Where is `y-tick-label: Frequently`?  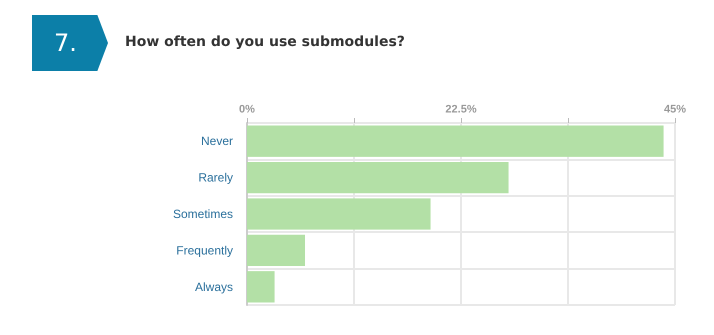
y-tick-label: Frequently is located at coordinates (204, 250).